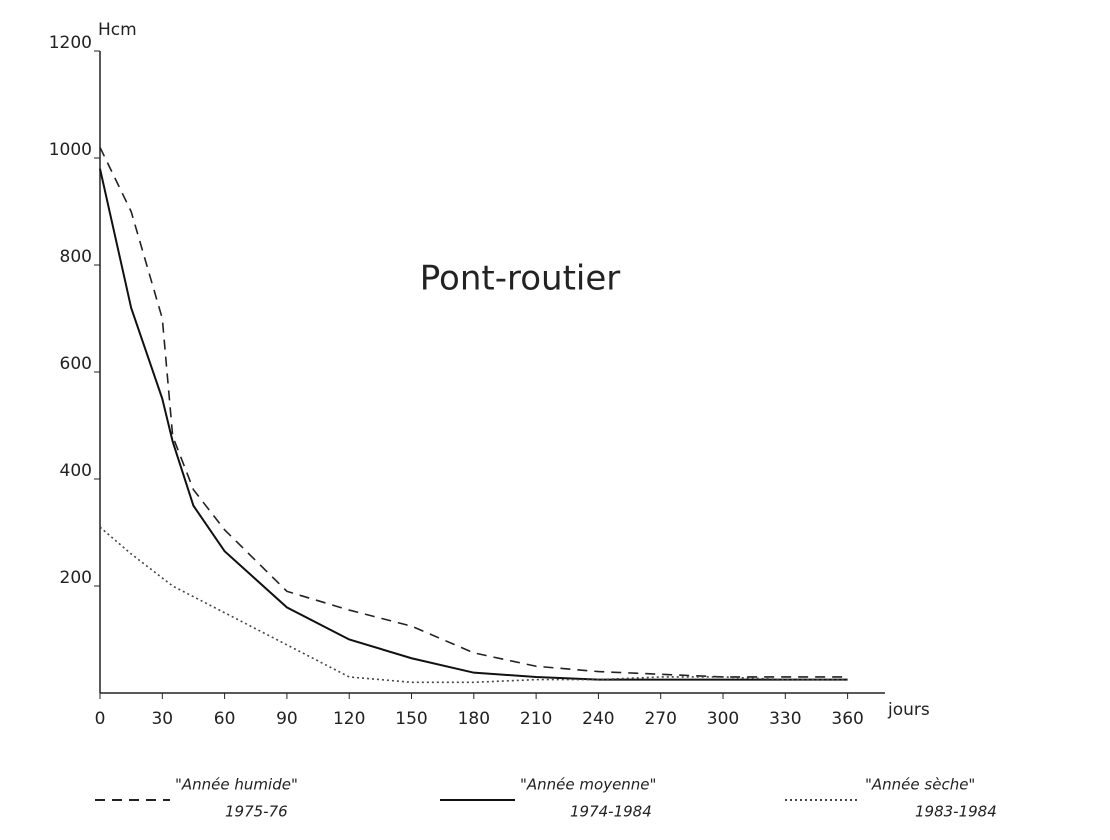 The image size is (1110, 840). Describe the element at coordinates (956, 812) in the screenshot. I see `legend-period: 1983-1984` at that location.